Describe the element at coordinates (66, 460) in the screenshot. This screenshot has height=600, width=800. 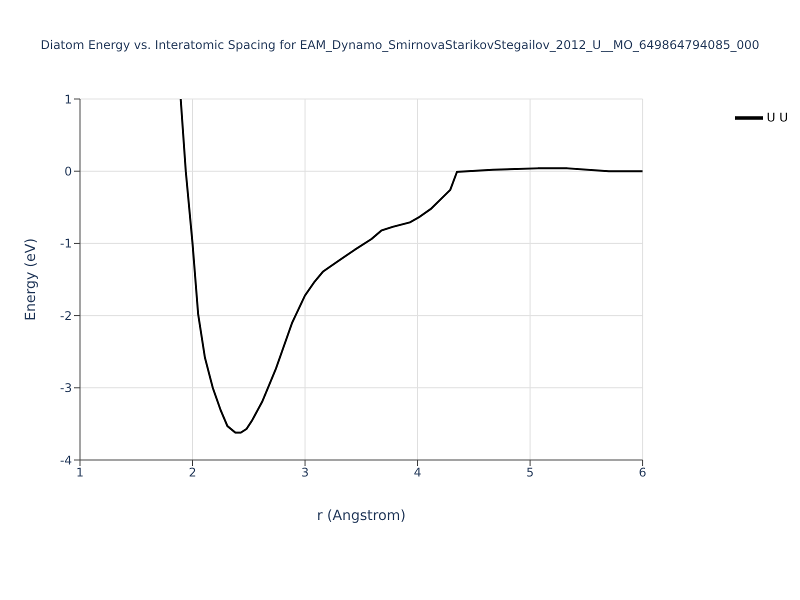
I see `y-tick-label: -4` at that location.